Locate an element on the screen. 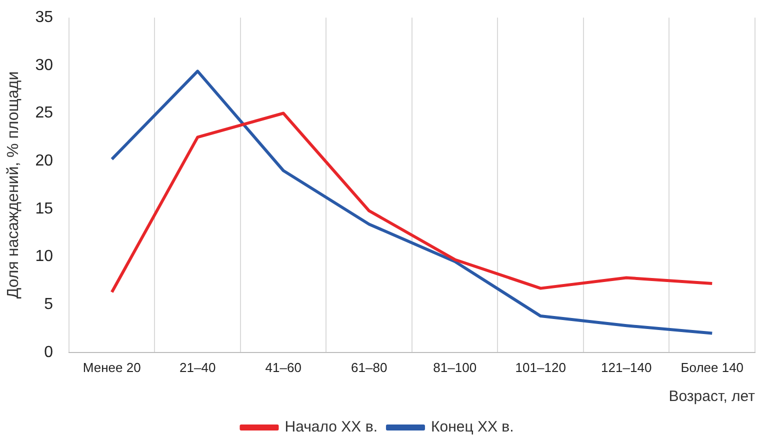 Image resolution: width=765 pixels, height=445 pixels. y-tick-label: 5 is located at coordinates (49, 304).